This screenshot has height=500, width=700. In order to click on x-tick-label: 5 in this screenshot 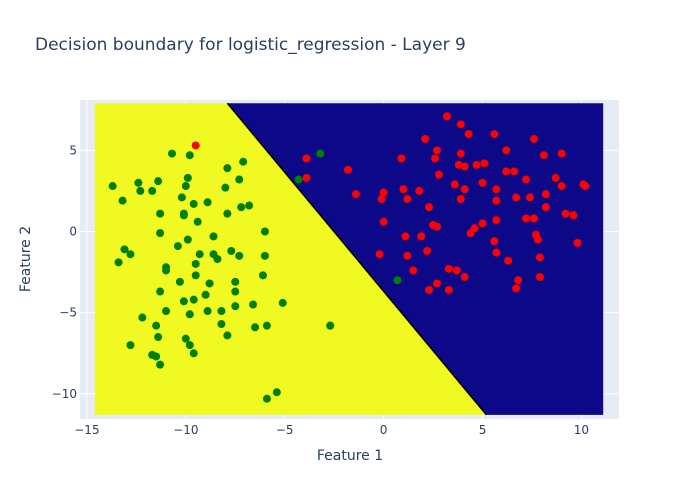, I will do `click(483, 430)`.